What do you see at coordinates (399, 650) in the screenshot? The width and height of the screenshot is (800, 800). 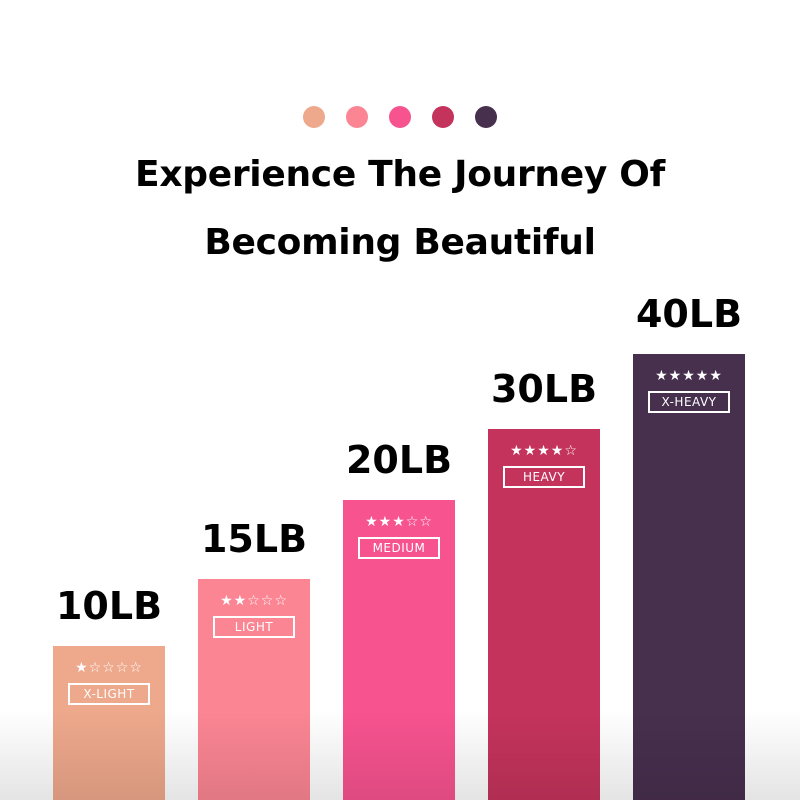 I see `bar-20lb: ★★★☆☆ MEDIUM` at bounding box center [399, 650].